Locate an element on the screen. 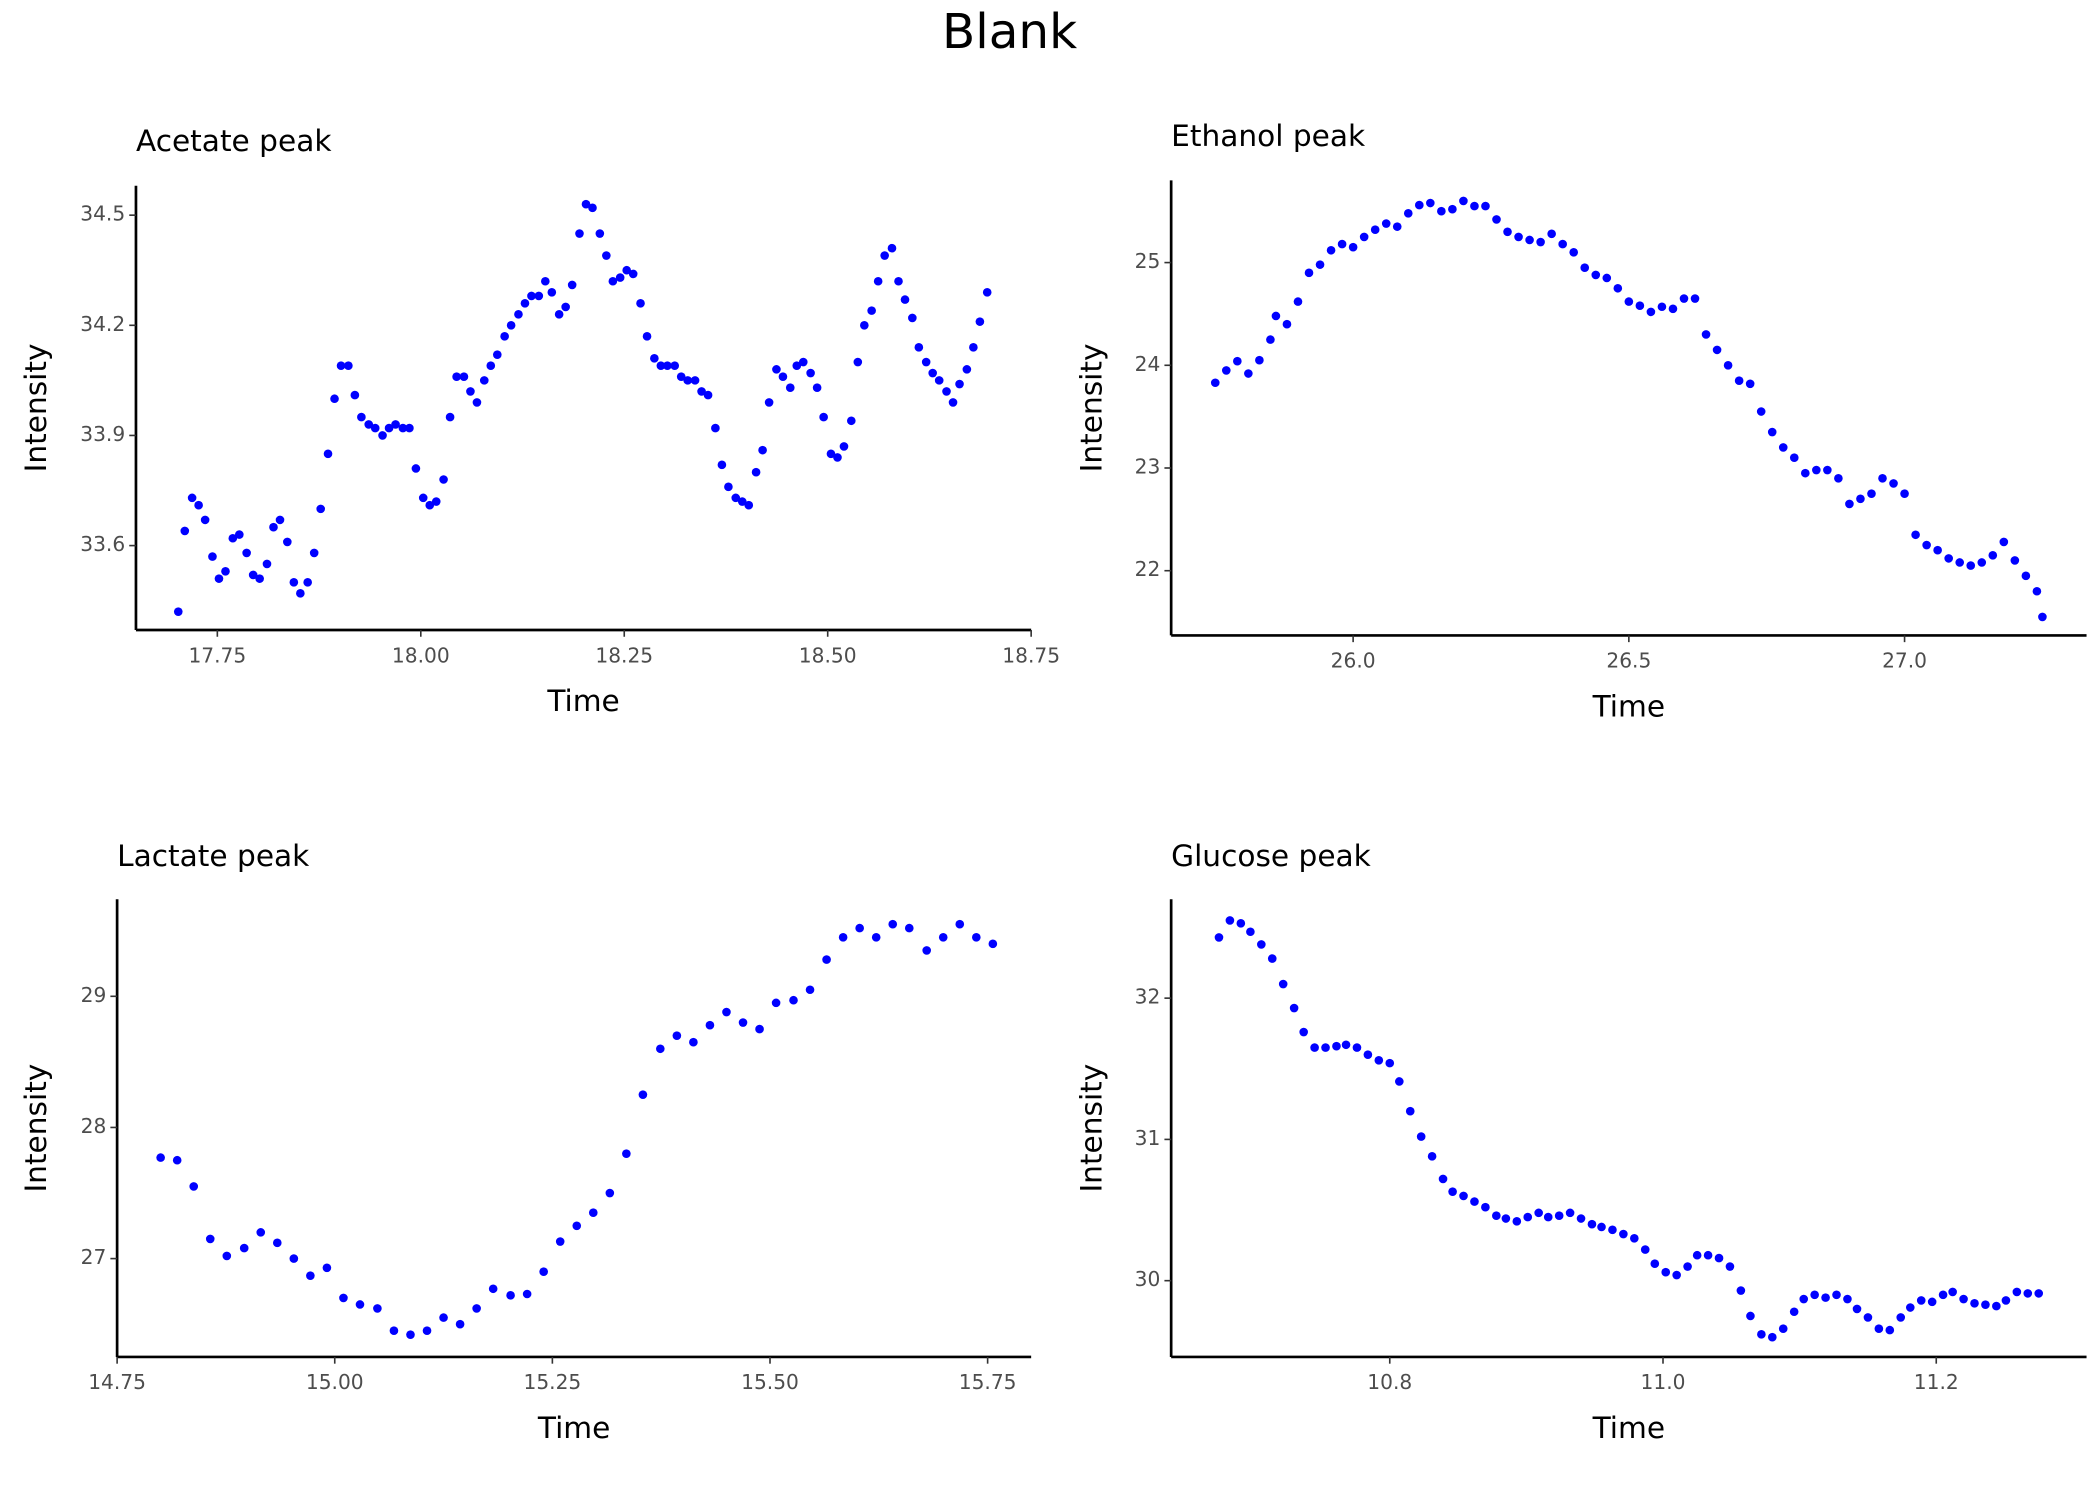 The width and height of the screenshot is (2100, 1499). panel-title: Acetate peak is located at coordinates (234, 141).